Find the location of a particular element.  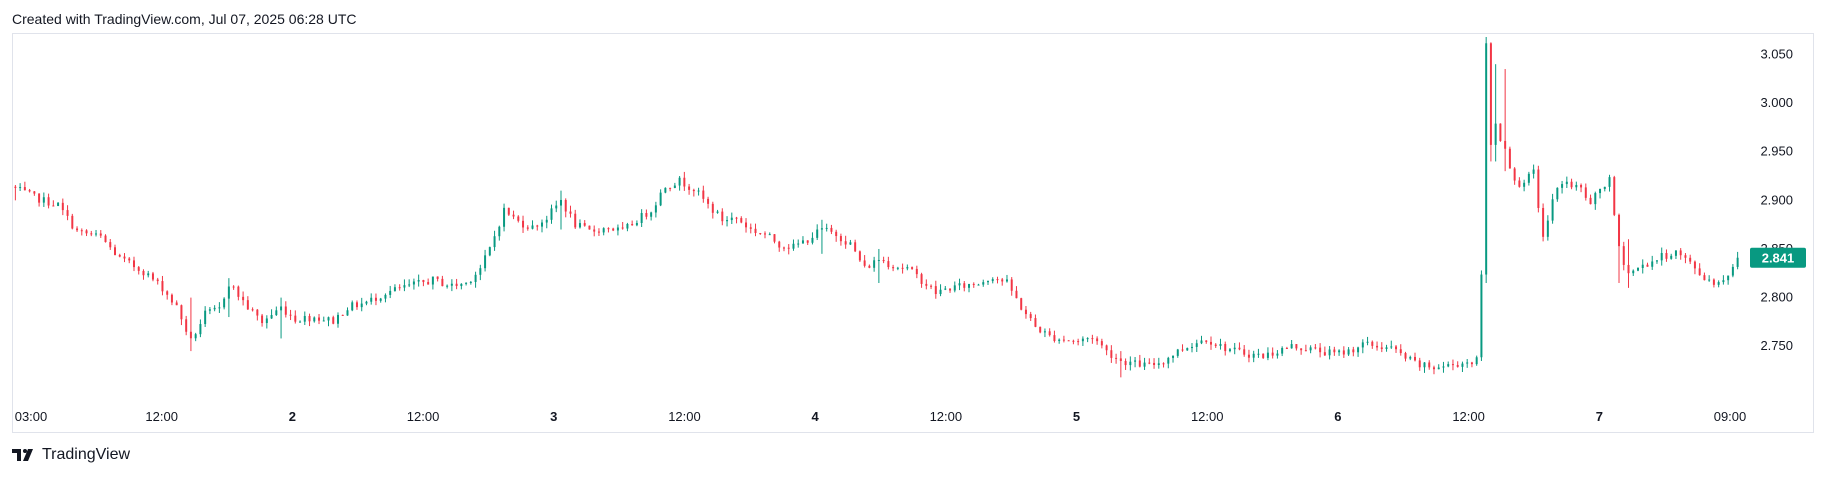

time-tick-label: 2 is located at coordinates (292, 416).